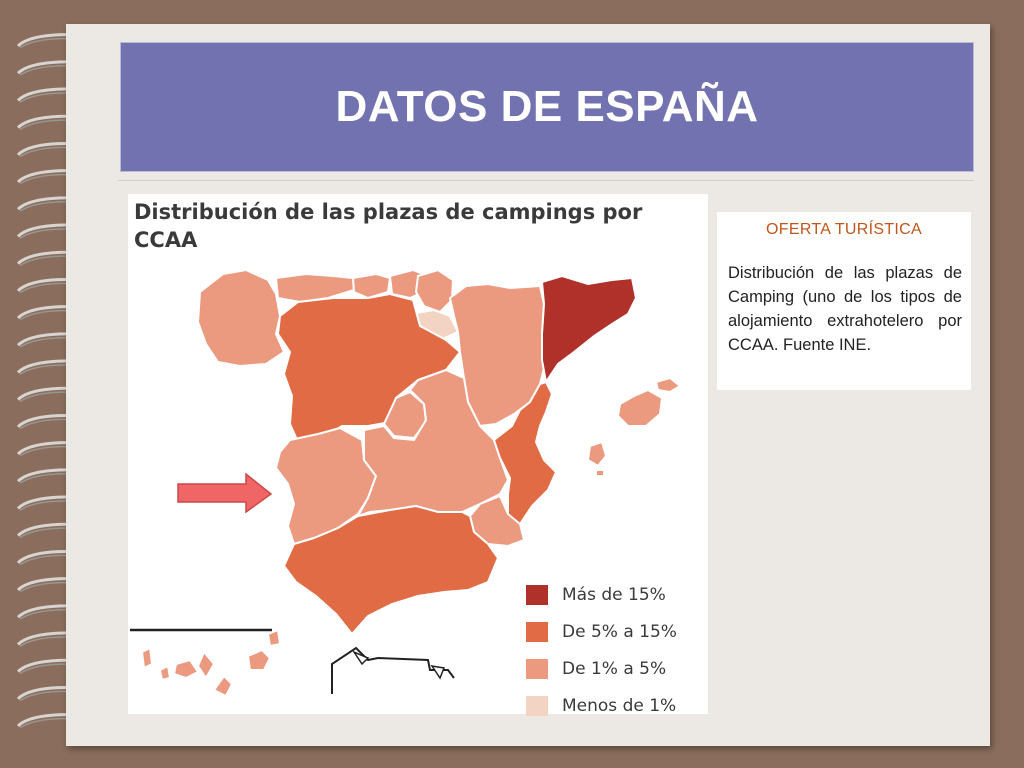 The image size is (1024, 768). Describe the element at coordinates (844, 229) in the screenshot. I see `info-heading: OFERTA TURÍSTICA` at that location.